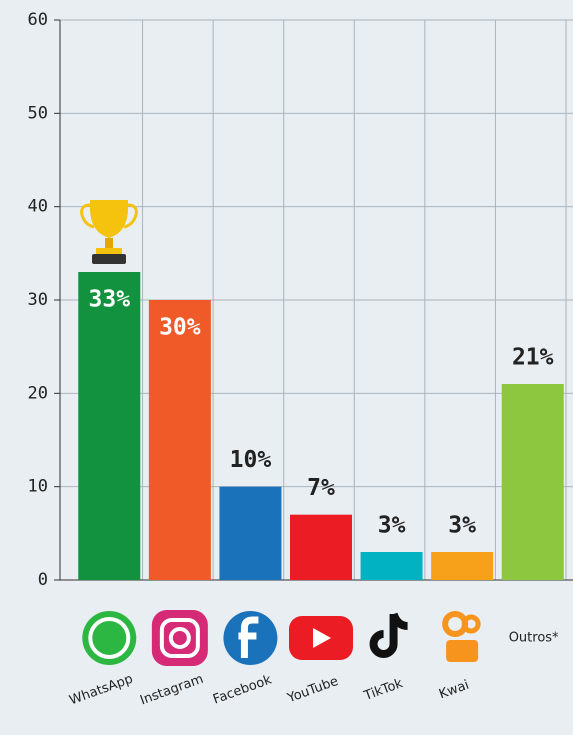 This screenshot has height=735, width=573. I want to click on y-tick-label: 40, so click(38, 207).